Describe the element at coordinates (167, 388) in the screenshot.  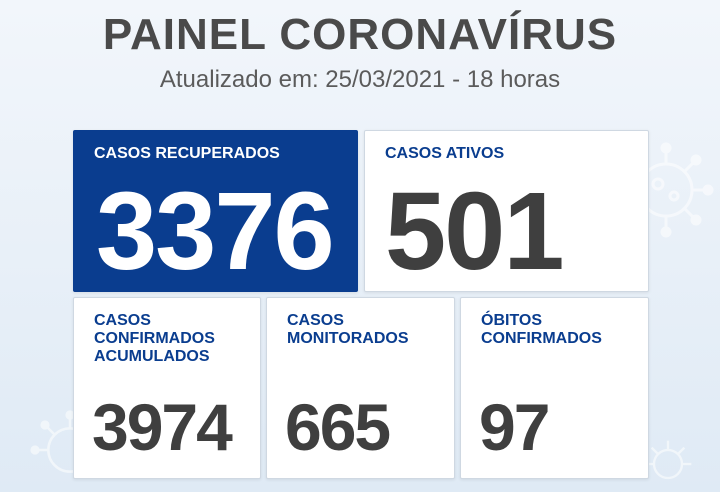
I see `card-casos-confirmados: CASOS CONFIRMADOS ACUMULADOS 3974` at that location.